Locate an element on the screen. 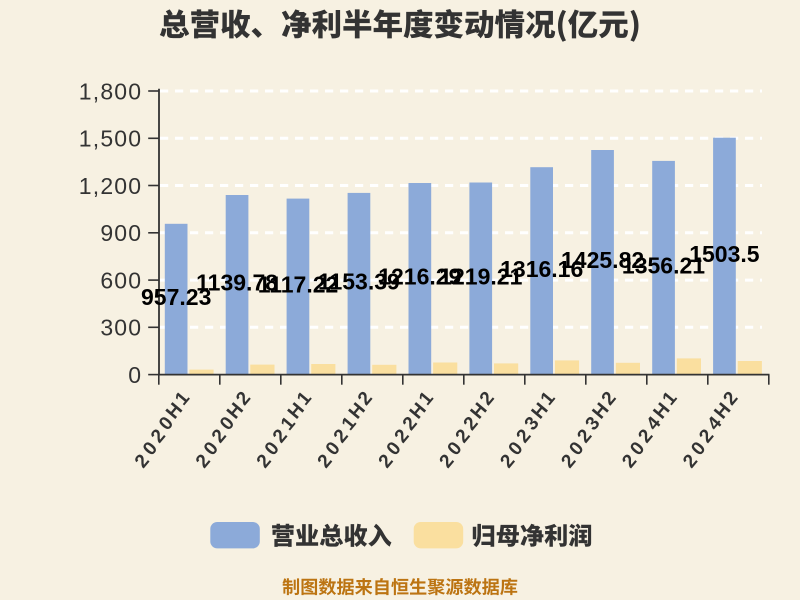  svg-text: 1,800 is located at coordinates (111, 91).